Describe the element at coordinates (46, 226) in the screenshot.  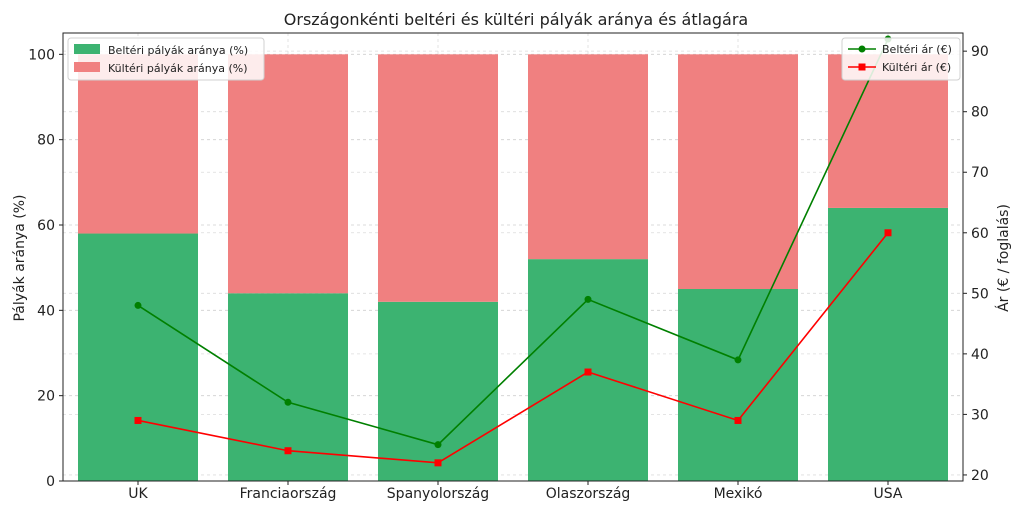
I see `y-tick-label: 60` at that location.